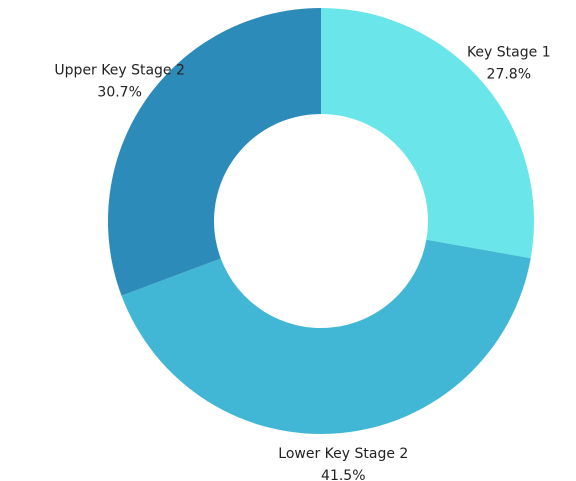 The image size is (576, 481). What do you see at coordinates (119, 92) in the screenshot?
I see `slice-value-label: 30.7%` at bounding box center [119, 92].